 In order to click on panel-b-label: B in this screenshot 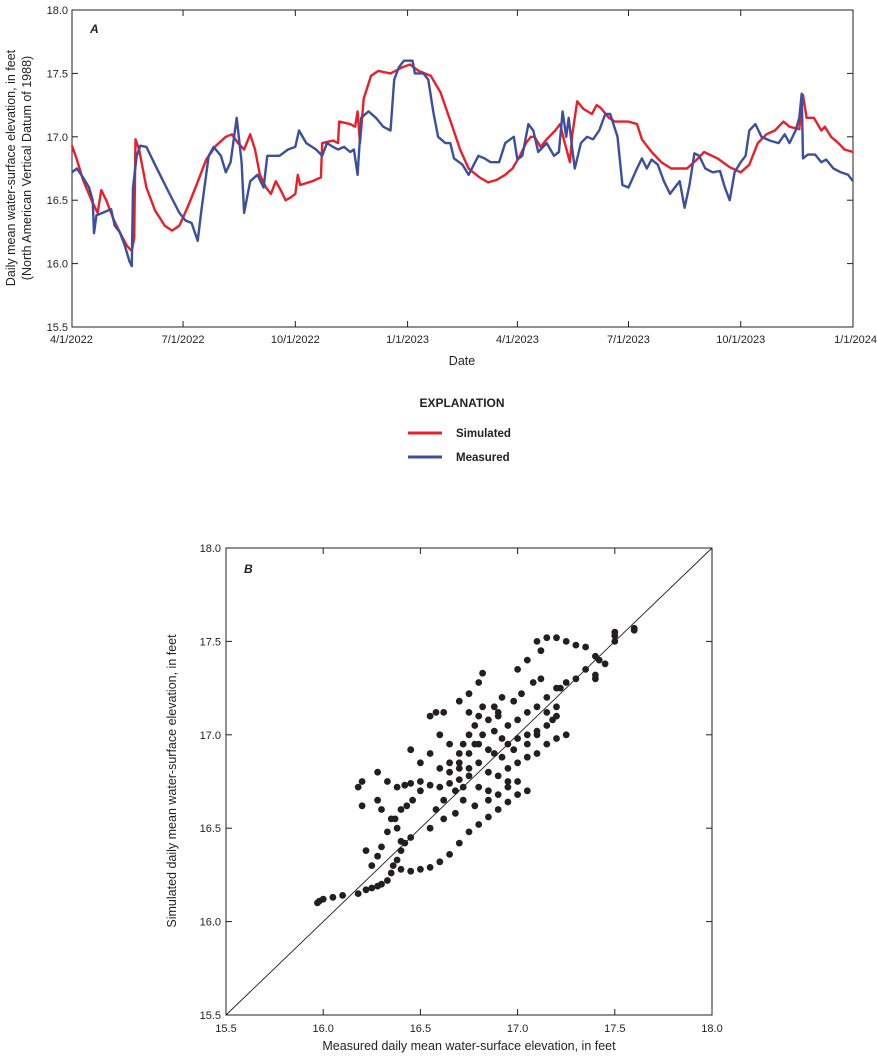, I will do `click(248, 569)`.